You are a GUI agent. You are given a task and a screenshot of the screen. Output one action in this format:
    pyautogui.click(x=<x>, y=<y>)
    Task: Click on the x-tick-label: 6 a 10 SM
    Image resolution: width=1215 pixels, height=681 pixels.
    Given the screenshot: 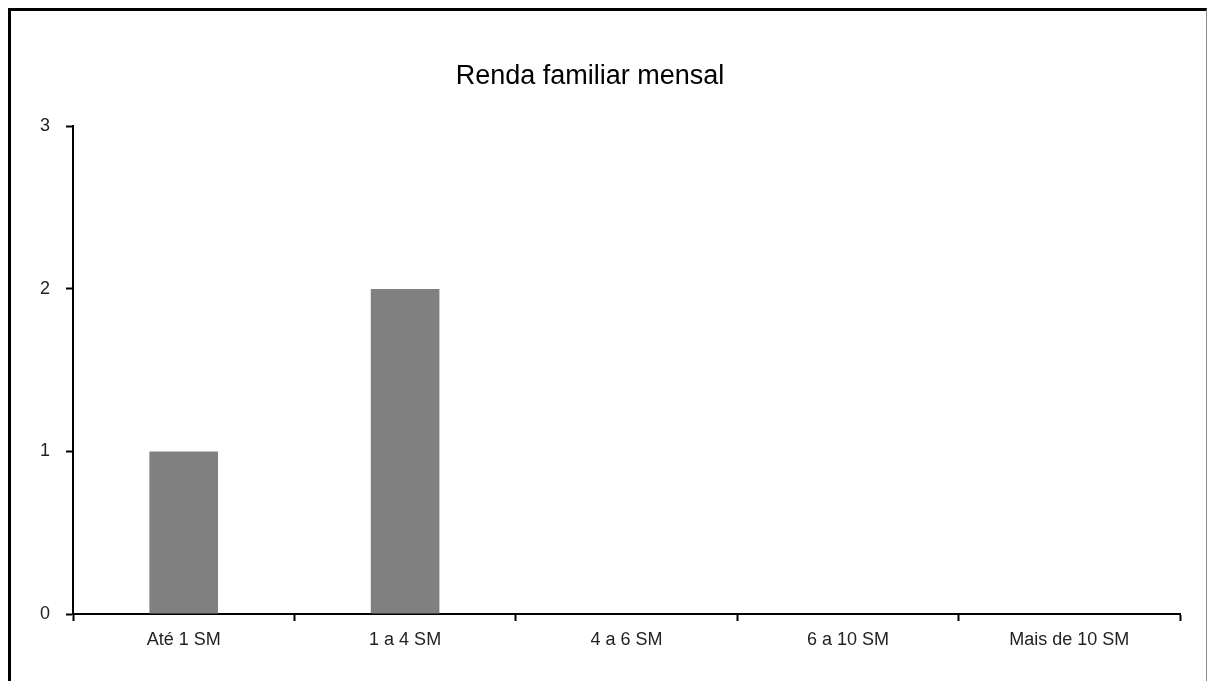 What is the action you would take?
    pyautogui.click(x=847, y=638)
    